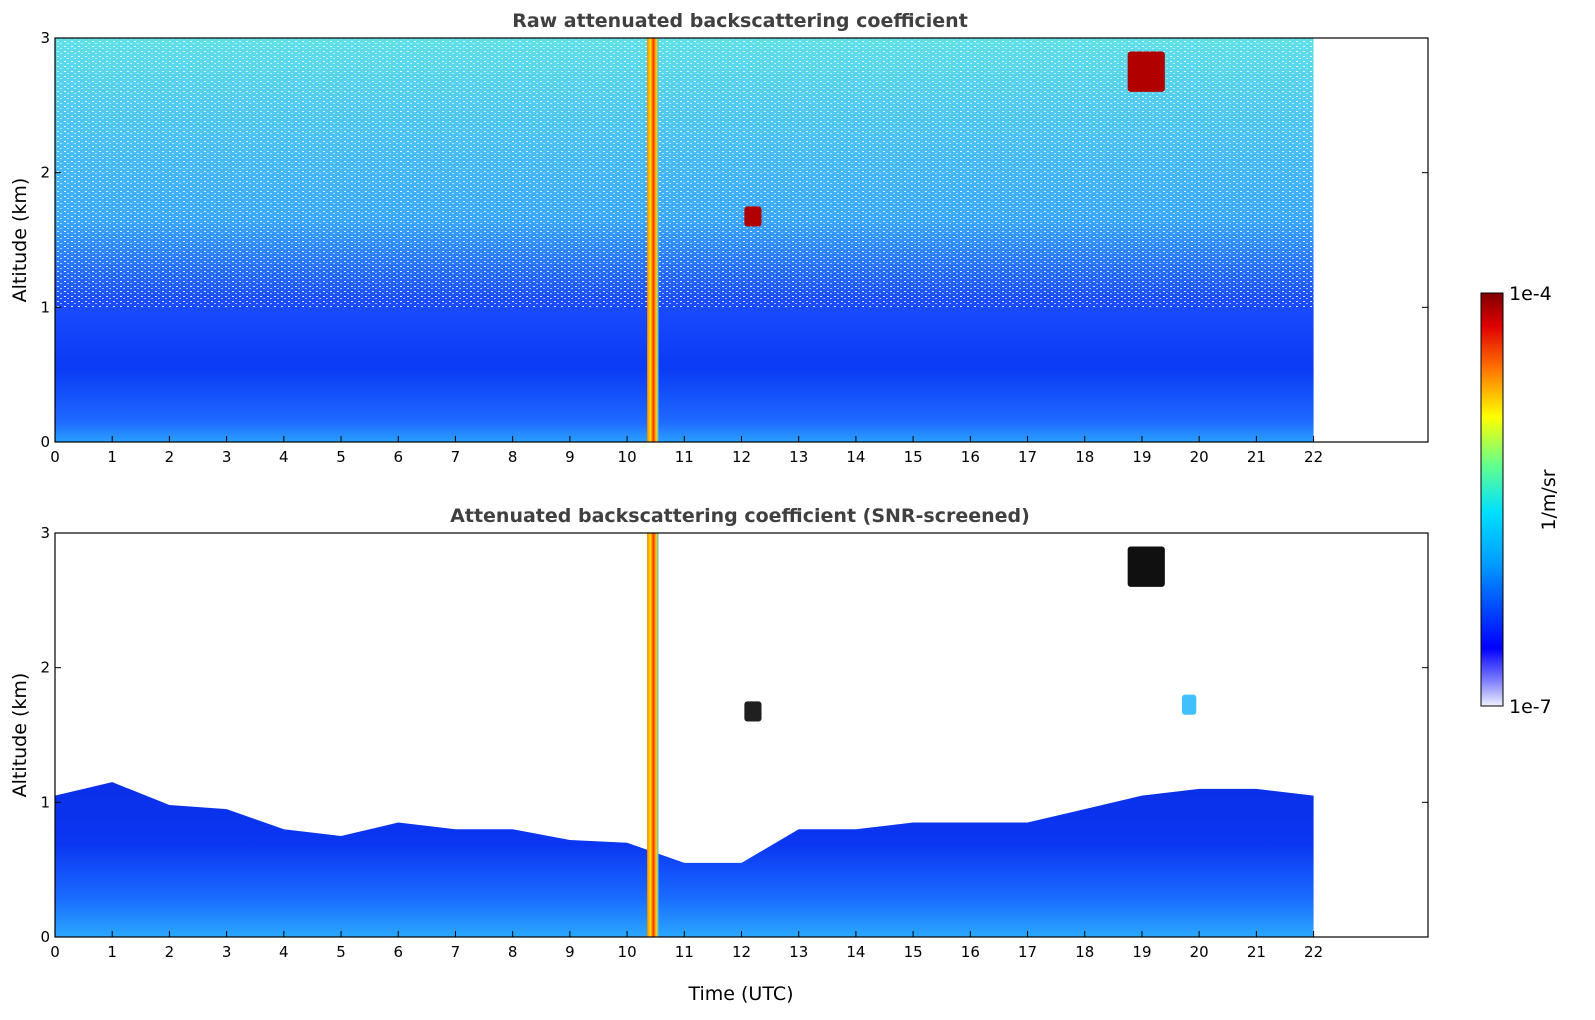 The width and height of the screenshot is (1595, 1020). I want to click on screened-x-tick-label: 17, so click(1027, 952).